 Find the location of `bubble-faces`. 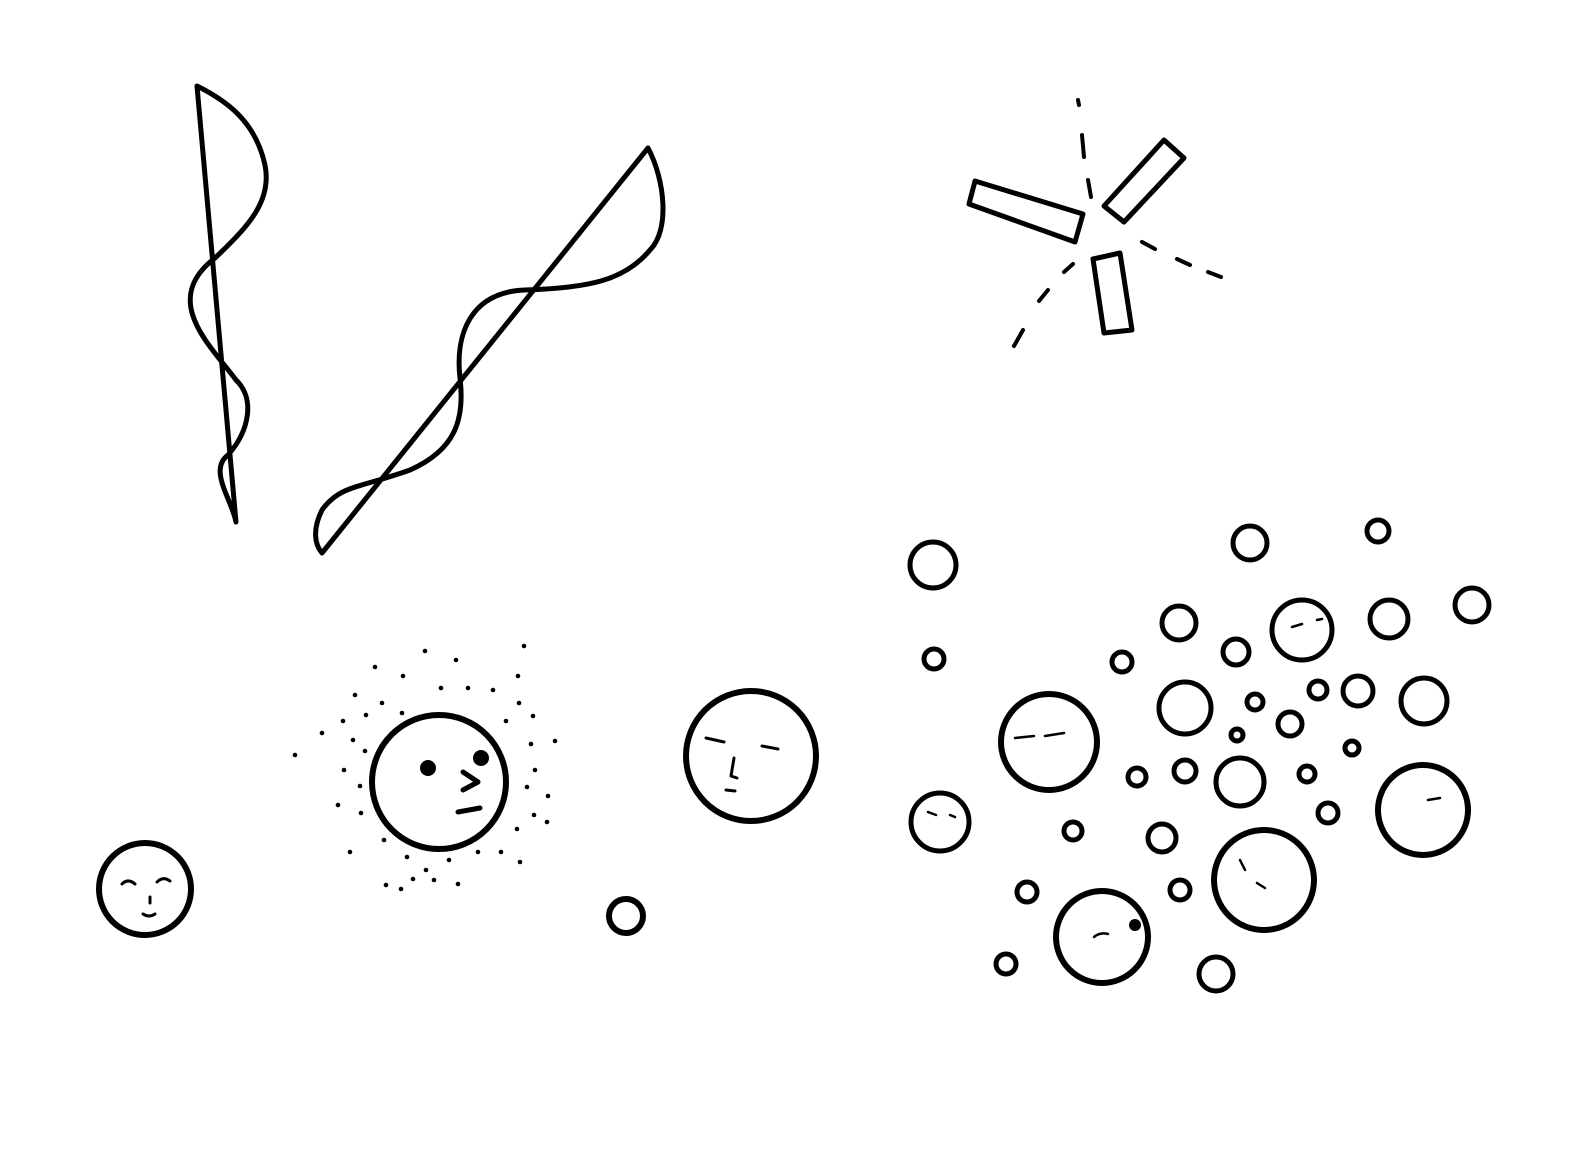

bubble-faces is located at coordinates (1184, 778).